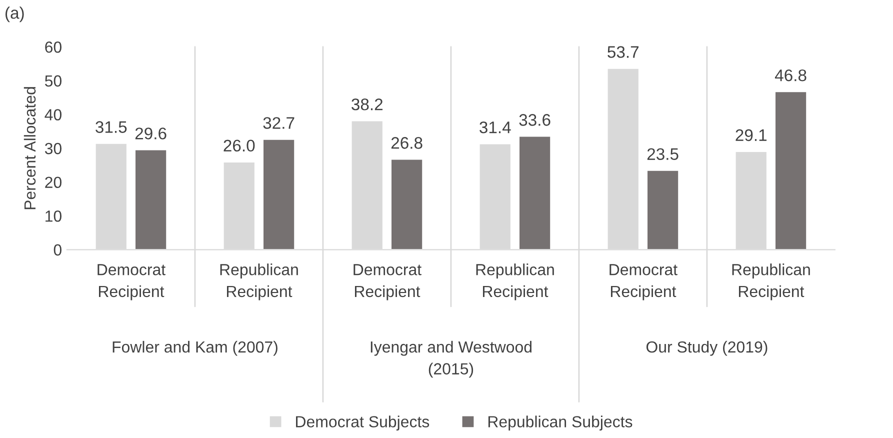 The image size is (893, 438). I want to click on y-tick-label: 0, so click(58, 250).